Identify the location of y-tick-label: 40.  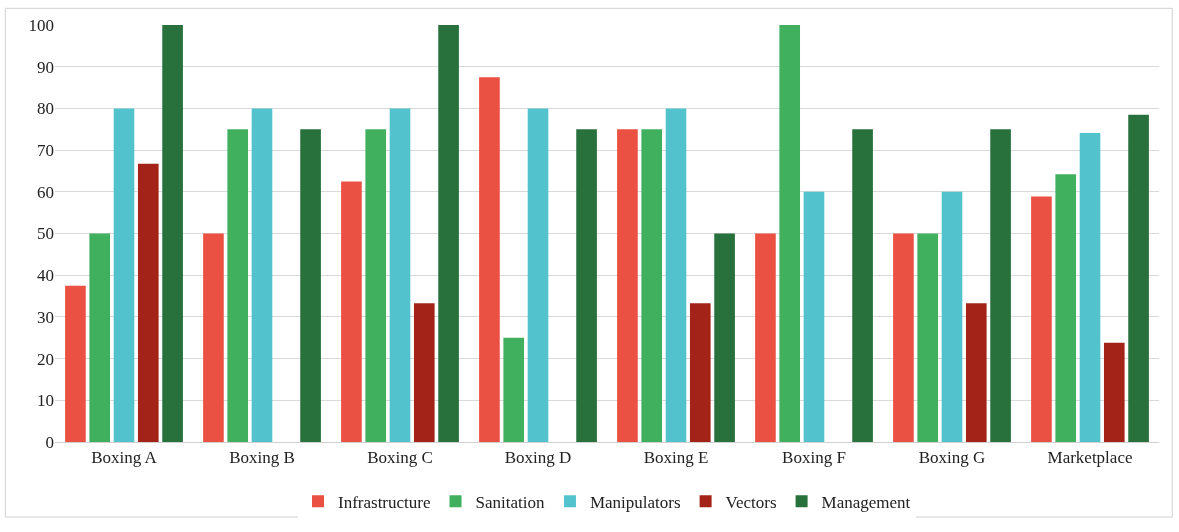
(45, 276).